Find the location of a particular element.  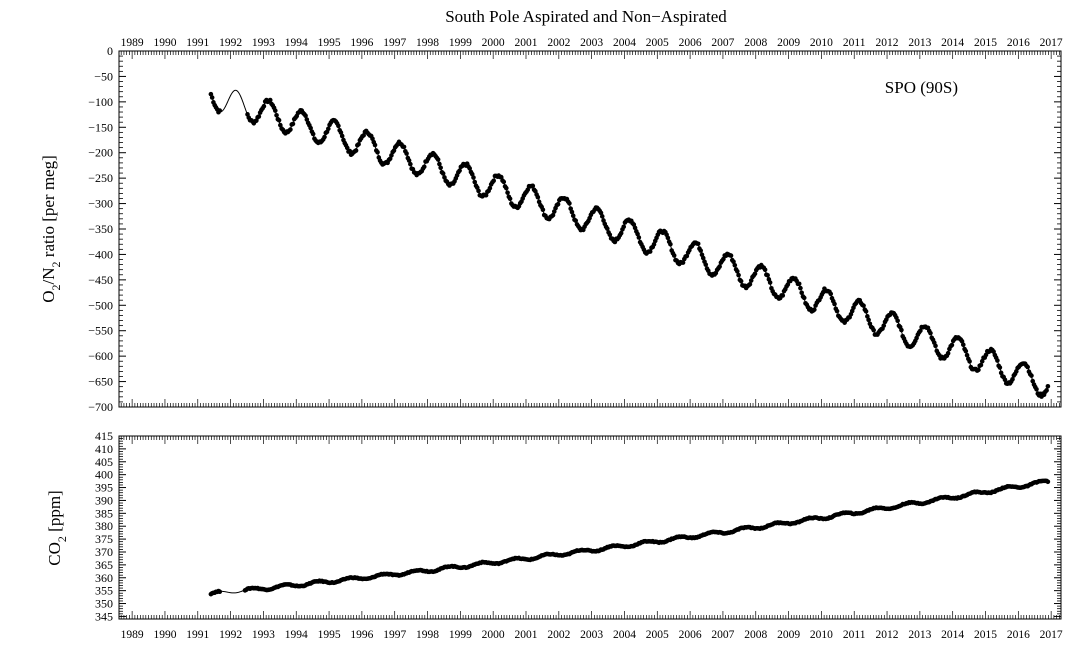

co2-y-tick-label: 385 is located at coordinates (104, 513).